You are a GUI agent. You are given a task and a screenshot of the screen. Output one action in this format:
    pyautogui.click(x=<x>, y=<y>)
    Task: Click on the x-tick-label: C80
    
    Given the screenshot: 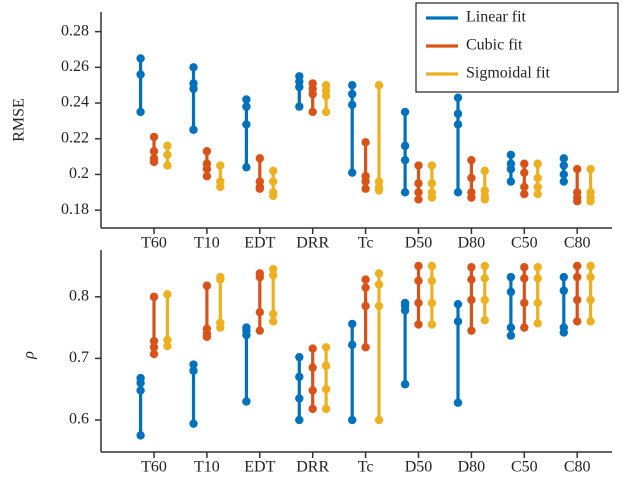 What is the action you would take?
    pyautogui.click(x=577, y=467)
    